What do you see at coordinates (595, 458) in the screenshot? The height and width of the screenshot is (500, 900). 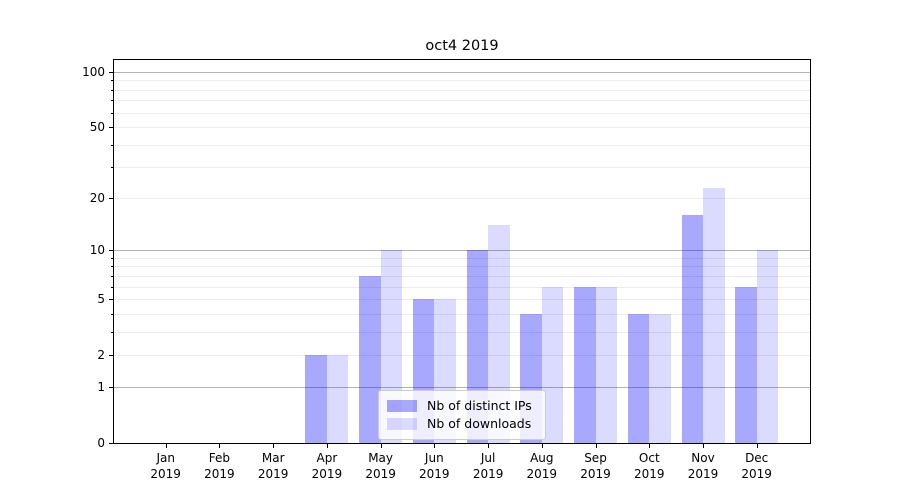 I see `x-tick-label-line: Sep` at bounding box center [595, 458].